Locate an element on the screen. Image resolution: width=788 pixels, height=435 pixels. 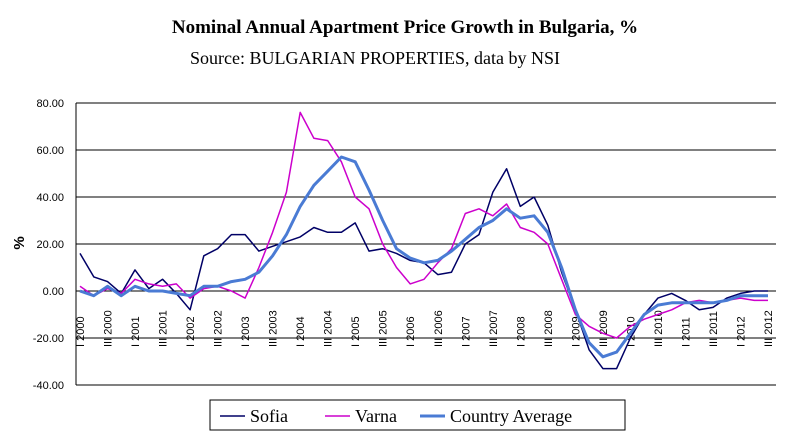
y-tick-label: 60.00 is located at coordinates (50, 151).